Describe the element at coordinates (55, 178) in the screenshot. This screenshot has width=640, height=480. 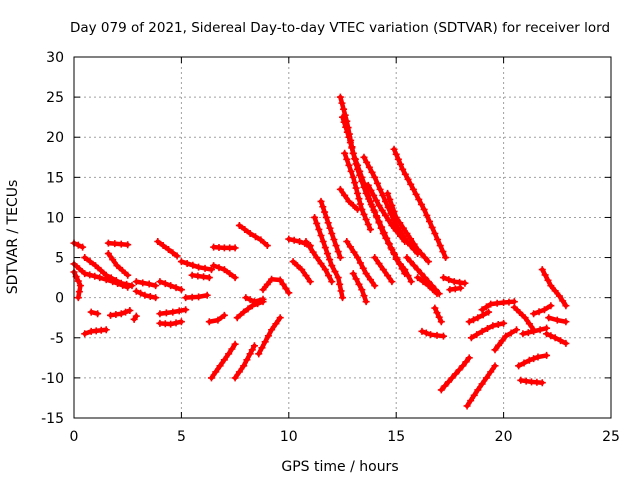
I see `y-tick-label: 15` at that location.